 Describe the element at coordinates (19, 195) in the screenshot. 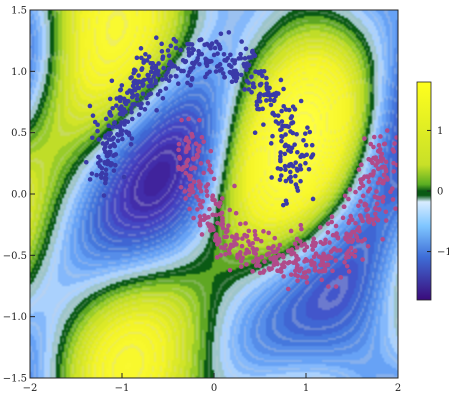

I see `y-tick-label: 0.0` at that location.